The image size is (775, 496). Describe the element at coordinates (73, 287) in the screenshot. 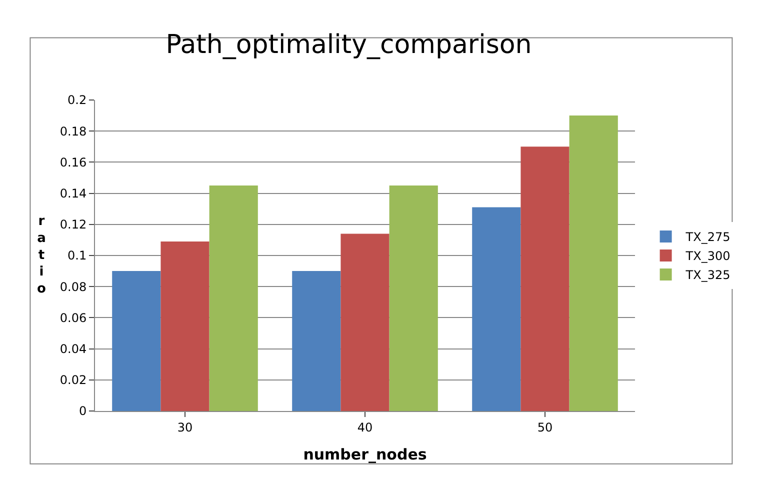

I see `y-tick-label: 0.08` at that location.